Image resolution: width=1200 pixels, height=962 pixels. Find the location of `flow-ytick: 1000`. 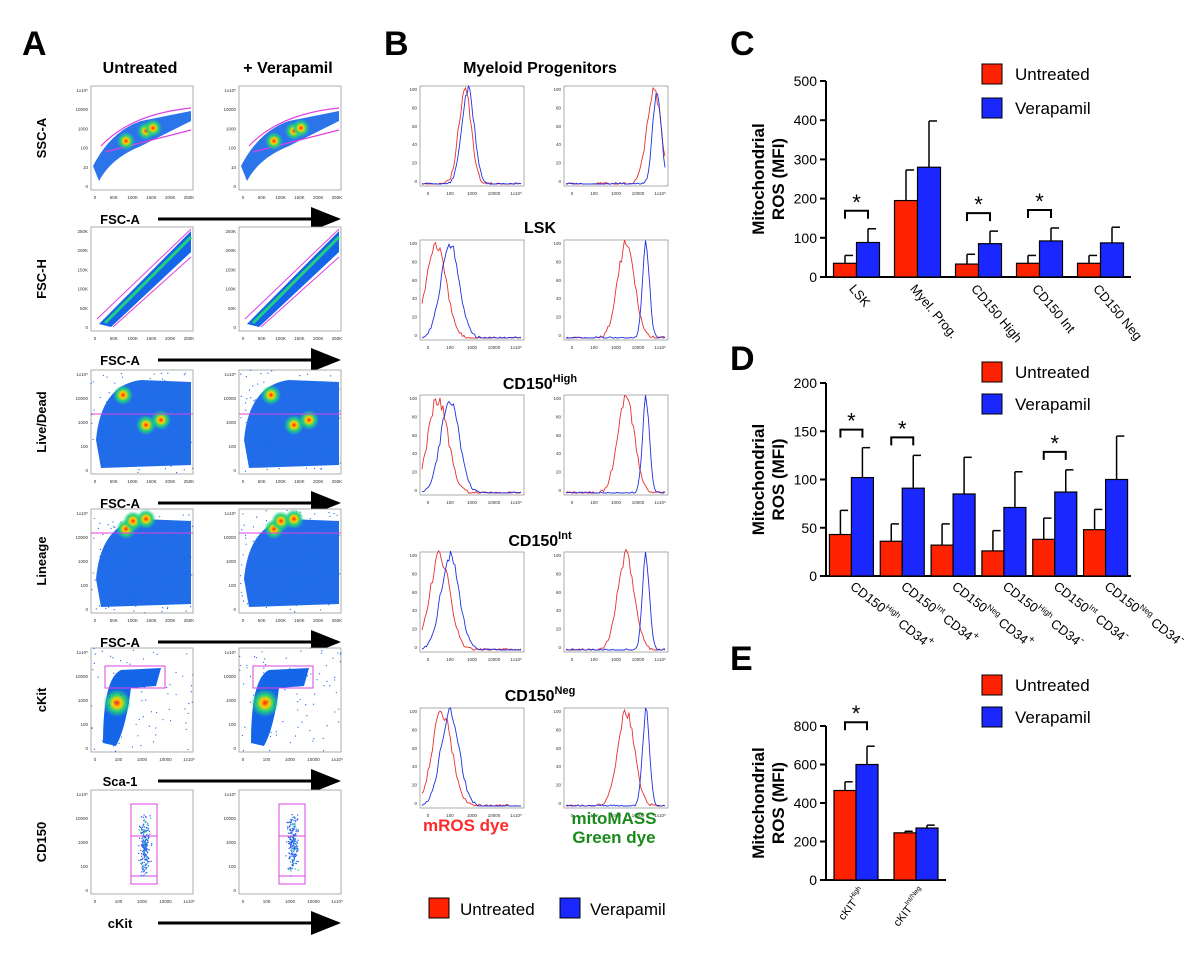

flow-ytick: 1000 is located at coordinates (83, 561).